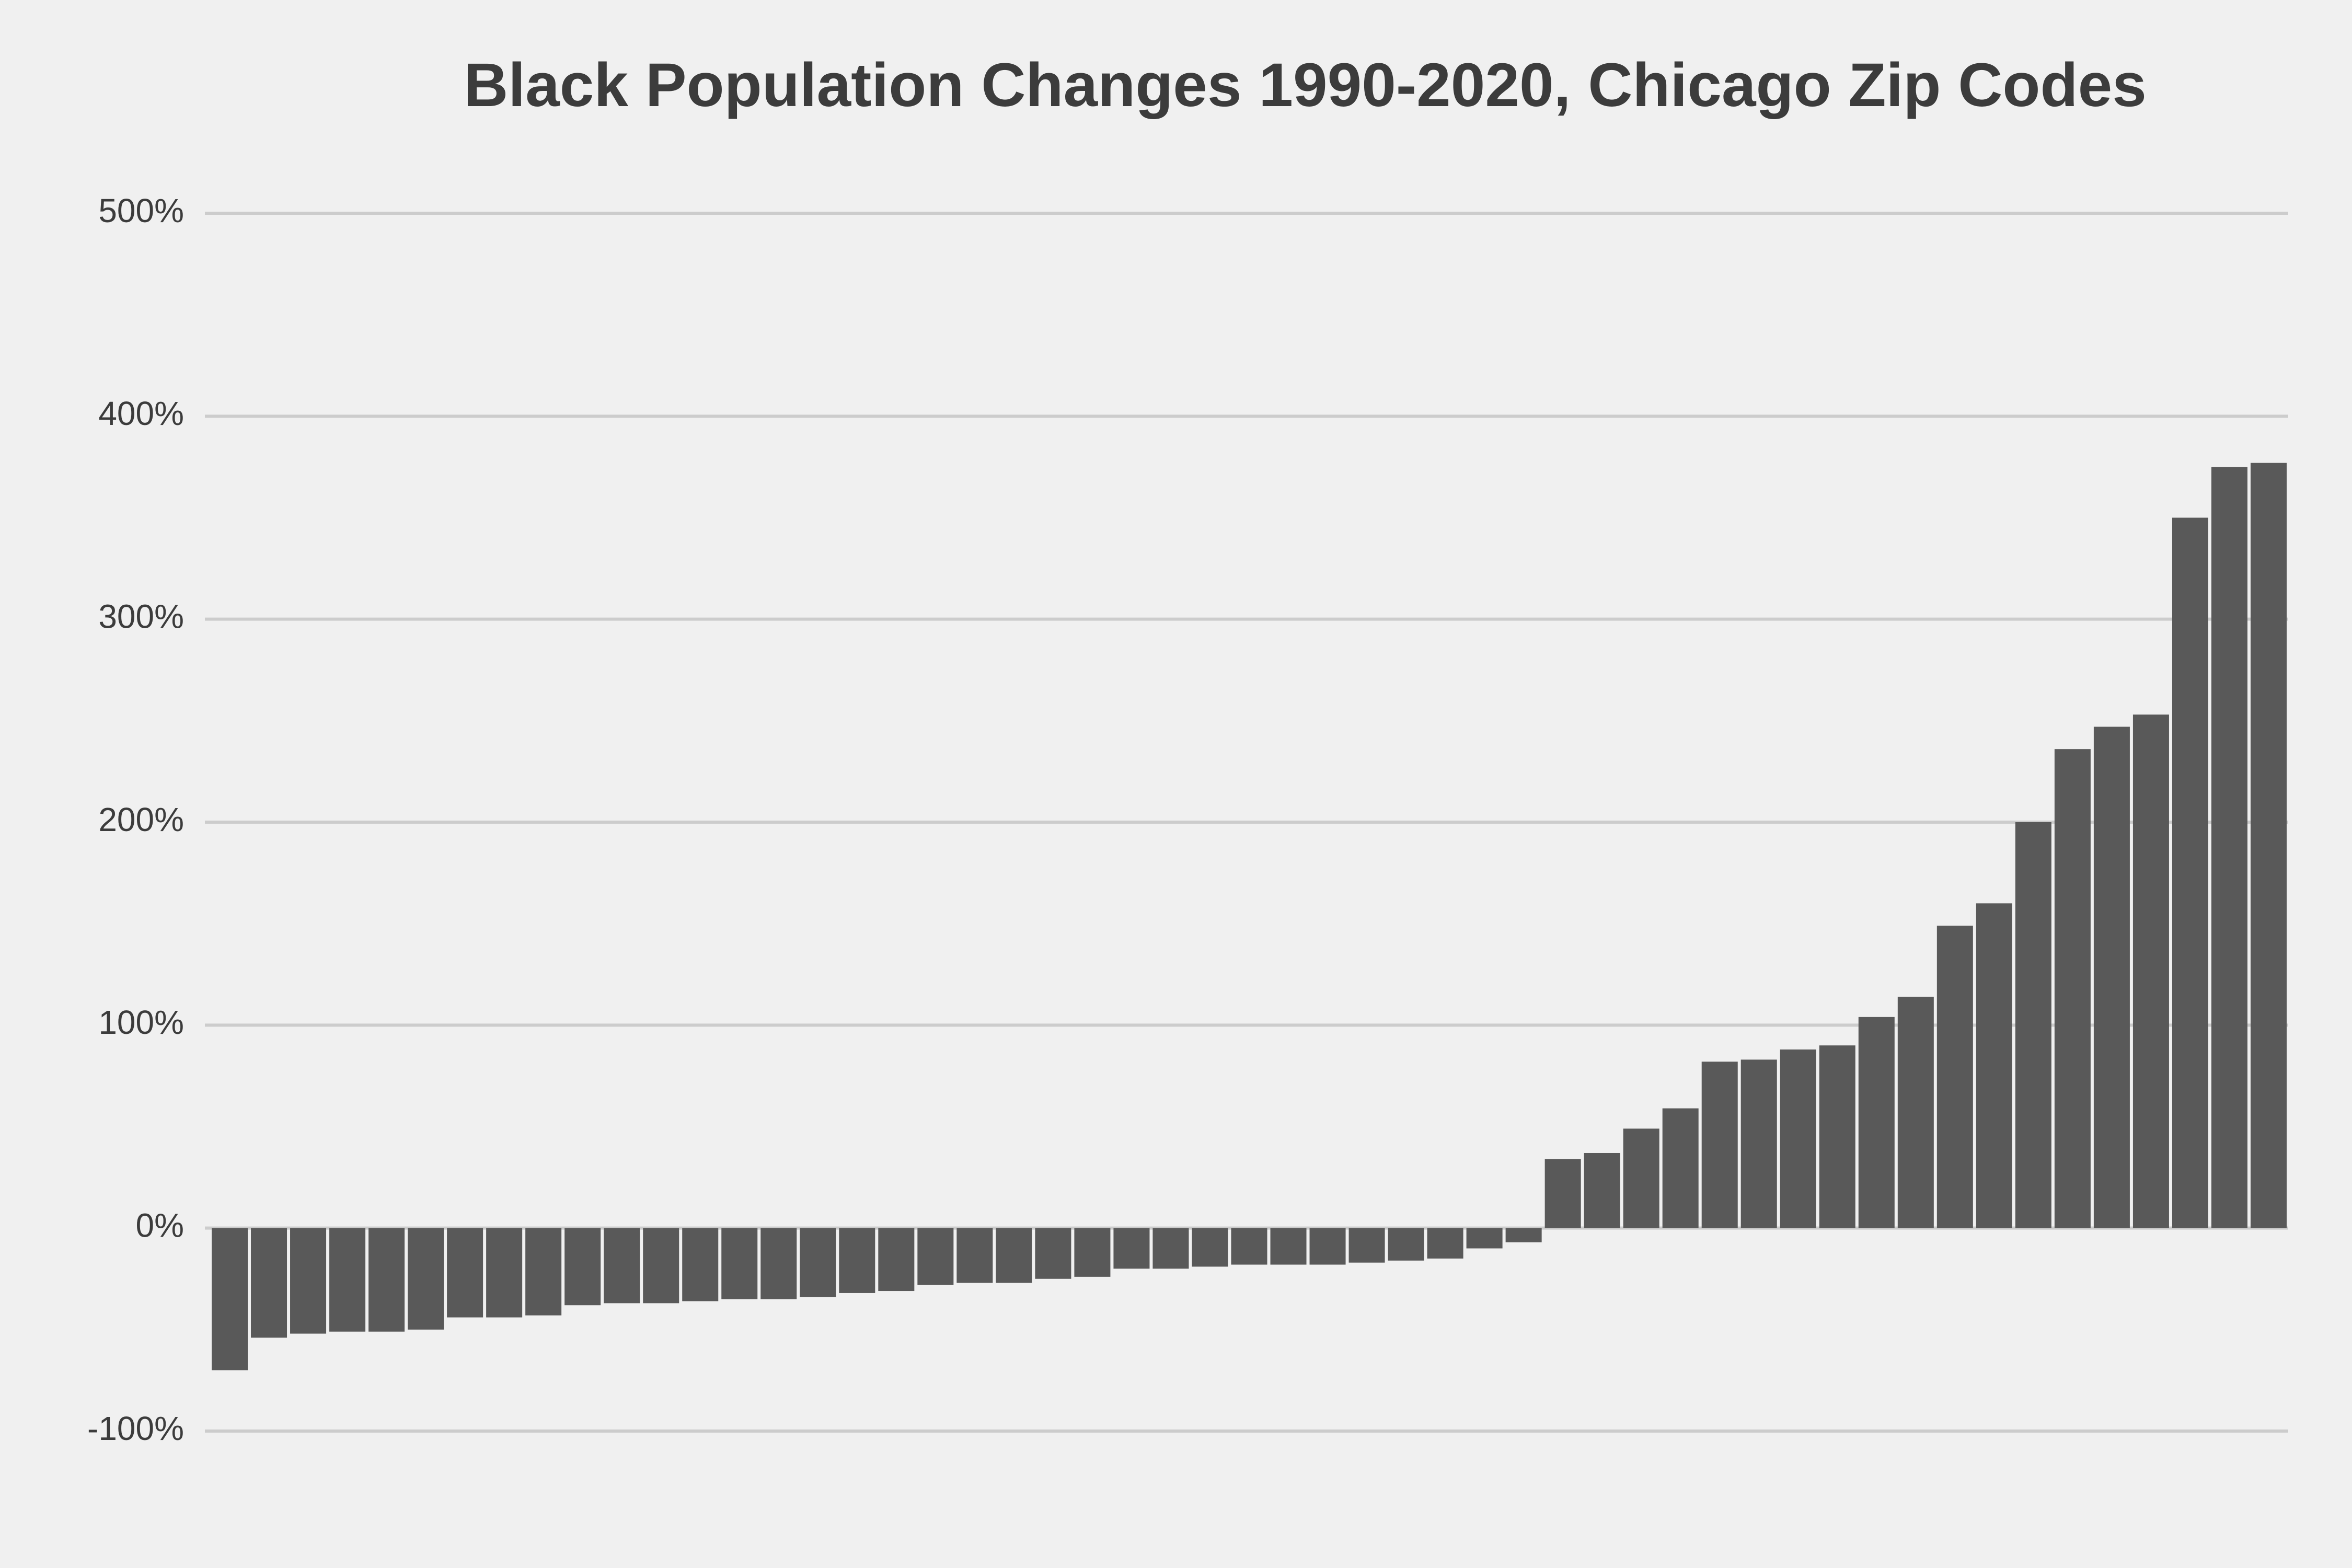 This screenshot has width=2352, height=1568. Describe the element at coordinates (141, 819) in the screenshot. I see `y-tick-label: 200%` at that location.